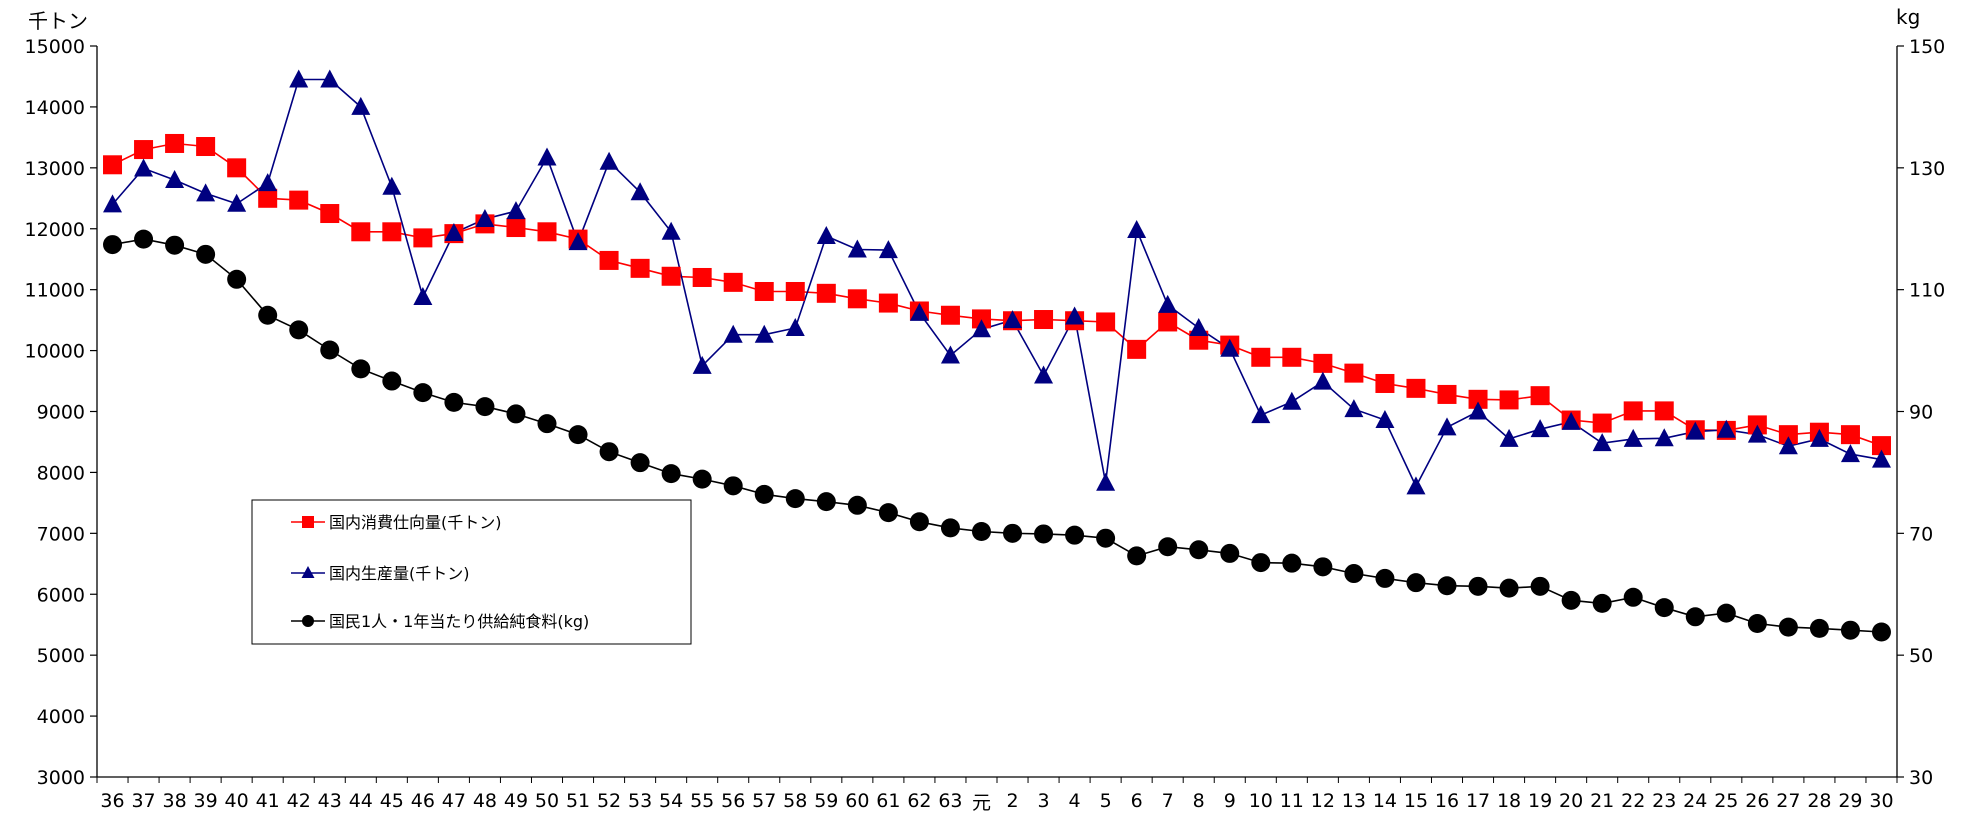  I want to click on right-tick-label: 50, so click(1921, 656).